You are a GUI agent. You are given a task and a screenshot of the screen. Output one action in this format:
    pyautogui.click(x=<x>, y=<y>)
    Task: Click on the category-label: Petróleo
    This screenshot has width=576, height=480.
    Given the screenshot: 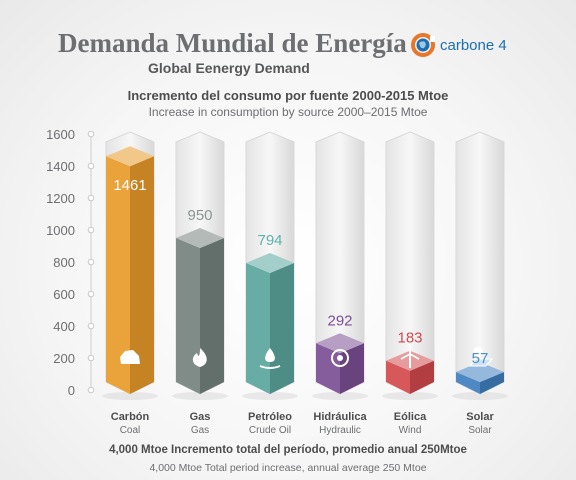 What is the action you would take?
    pyautogui.click(x=270, y=417)
    